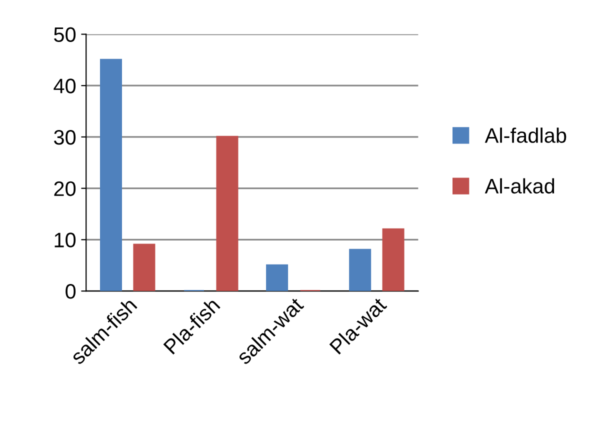  What do you see at coordinates (519, 186) in the screenshot?
I see `legend-label: Al-akad` at bounding box center [519, 186].